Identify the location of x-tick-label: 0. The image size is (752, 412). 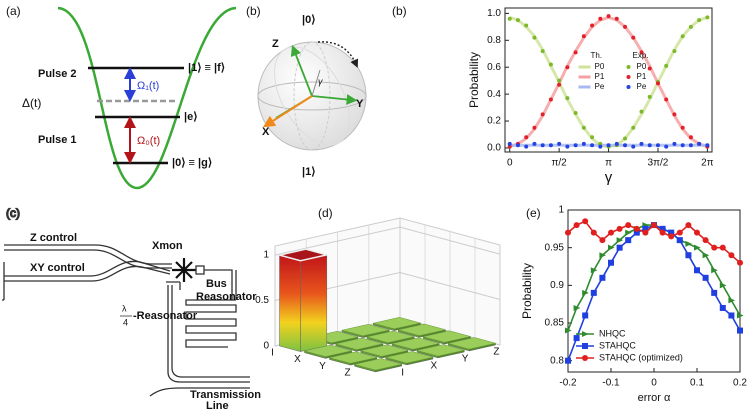
(654, 383).